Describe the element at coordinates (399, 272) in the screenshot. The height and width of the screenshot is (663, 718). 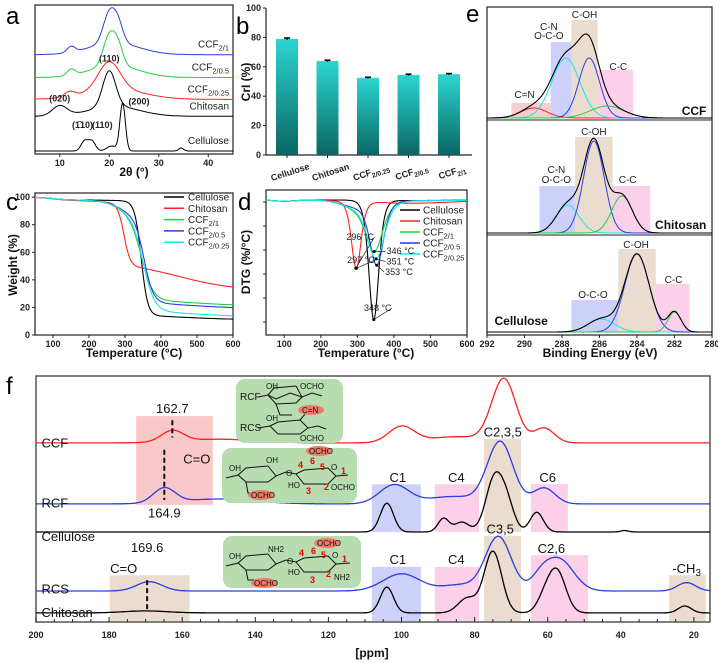
I see `dtg-peak-temperature-label: 353 °C` at that location.